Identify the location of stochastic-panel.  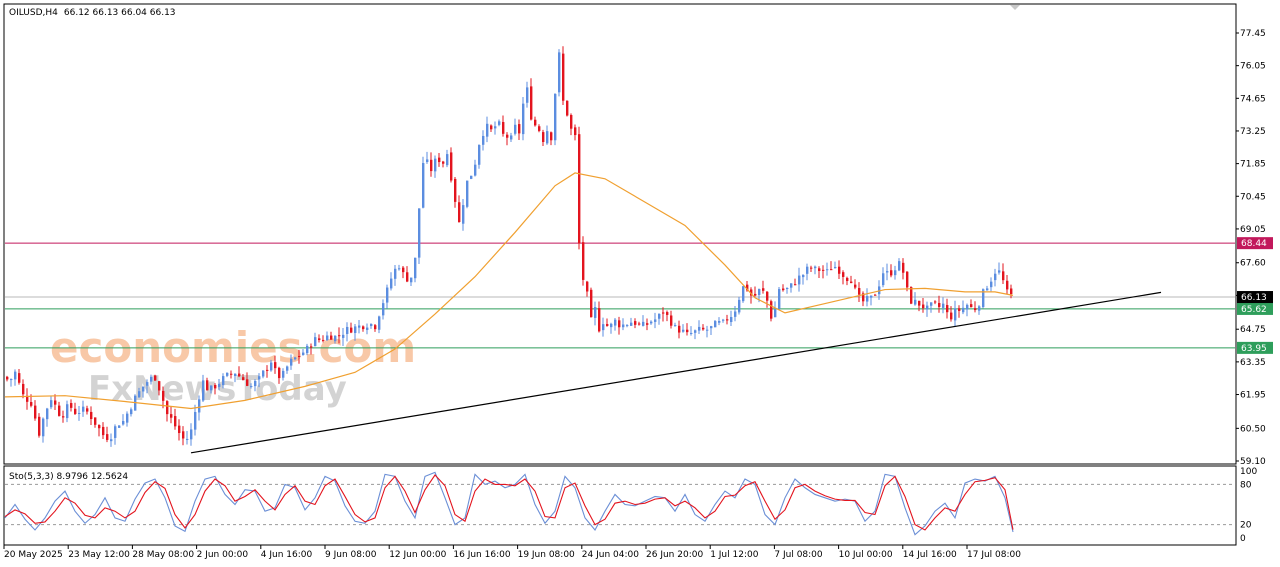
(620, 505).